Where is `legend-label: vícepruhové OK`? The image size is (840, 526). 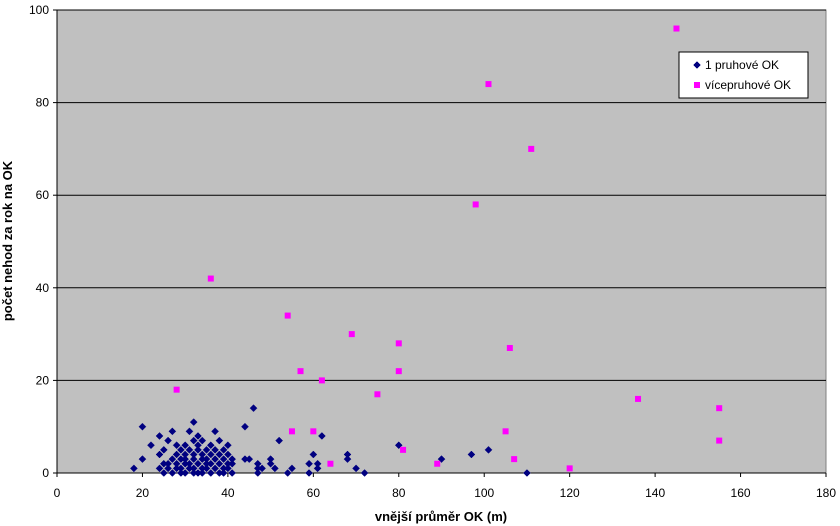
legend-label: vícepruhové OK is located at coordinates (748, 85).